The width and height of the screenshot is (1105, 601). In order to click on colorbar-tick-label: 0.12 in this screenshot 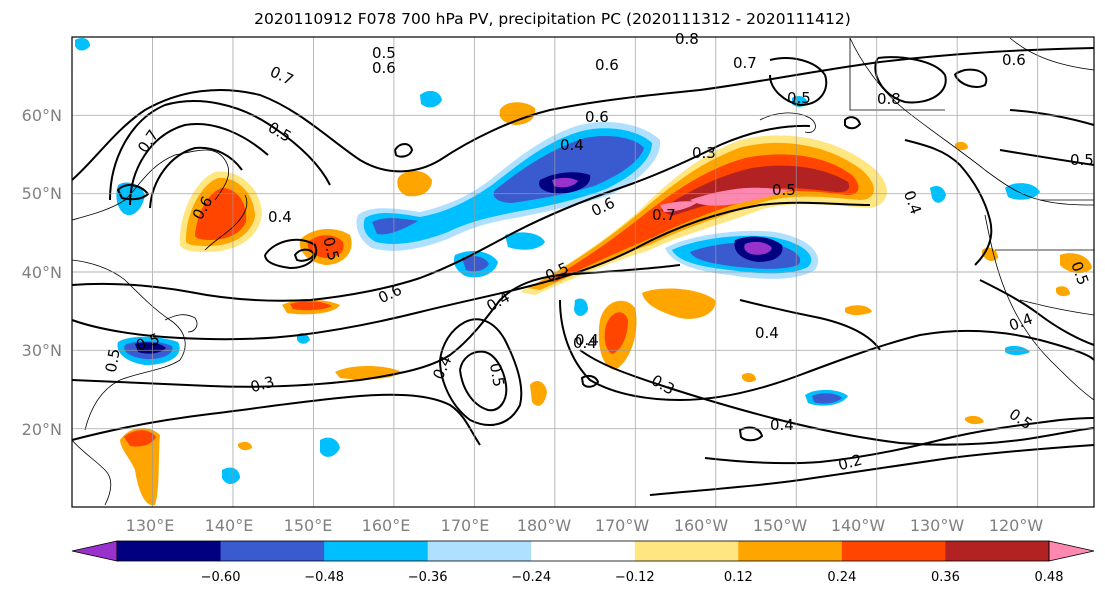, I will do `click(738, 577)`.